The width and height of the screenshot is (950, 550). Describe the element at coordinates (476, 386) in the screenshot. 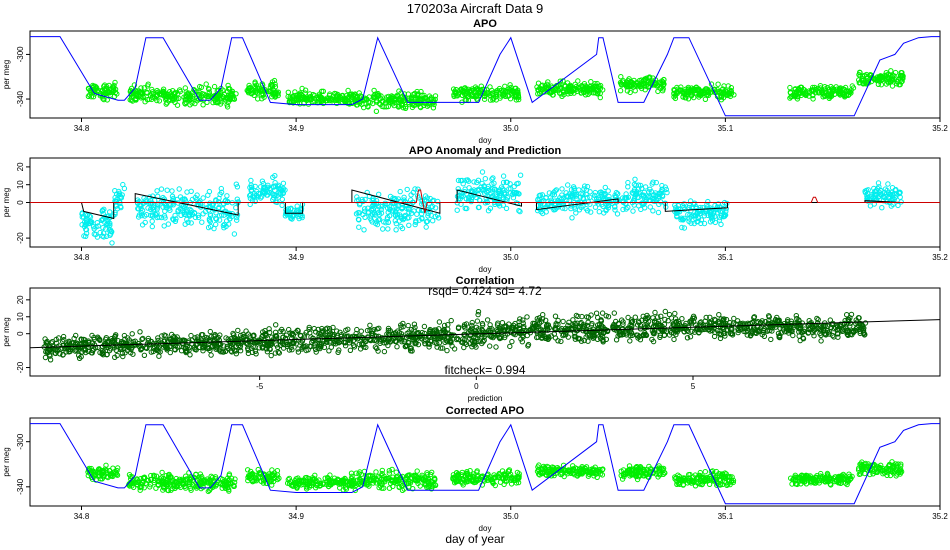

I see `x-tick-label: 0` at that location.